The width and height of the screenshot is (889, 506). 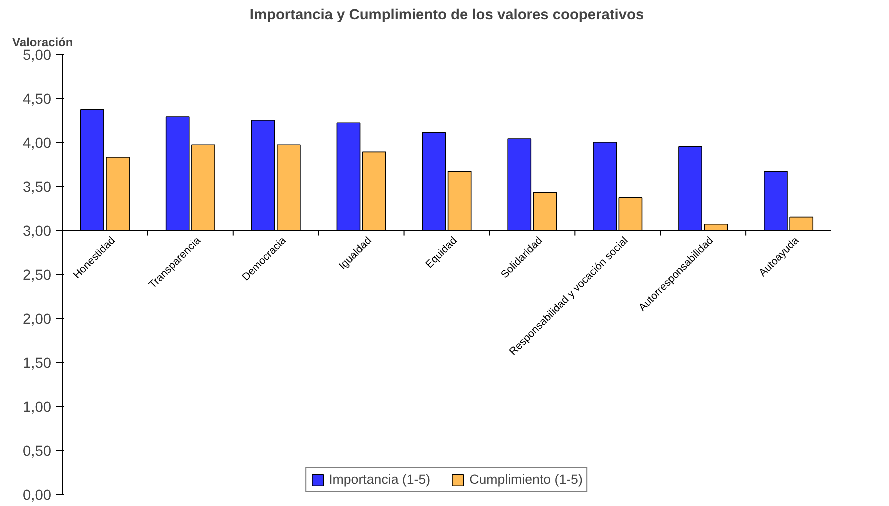 I want to click on chart-title: Importancia y Cumplimiento de los valores cooperativos, so click(x=447, y=16).